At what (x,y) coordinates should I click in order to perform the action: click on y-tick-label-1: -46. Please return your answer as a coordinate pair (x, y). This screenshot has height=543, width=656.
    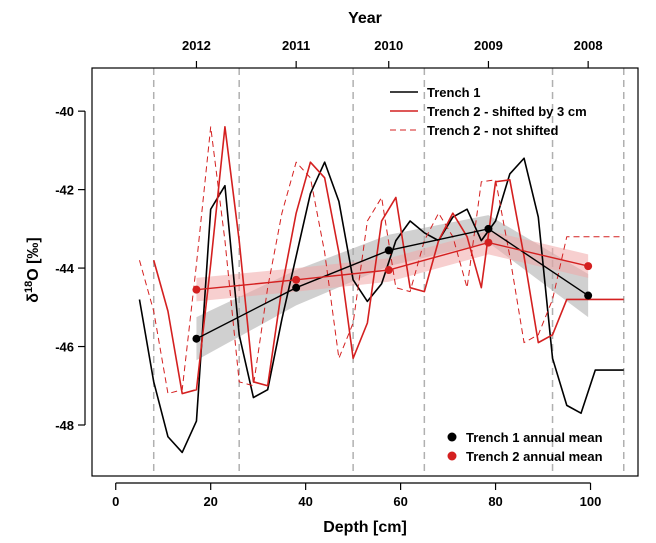
    Looking at the image, I should click on (64, 347).